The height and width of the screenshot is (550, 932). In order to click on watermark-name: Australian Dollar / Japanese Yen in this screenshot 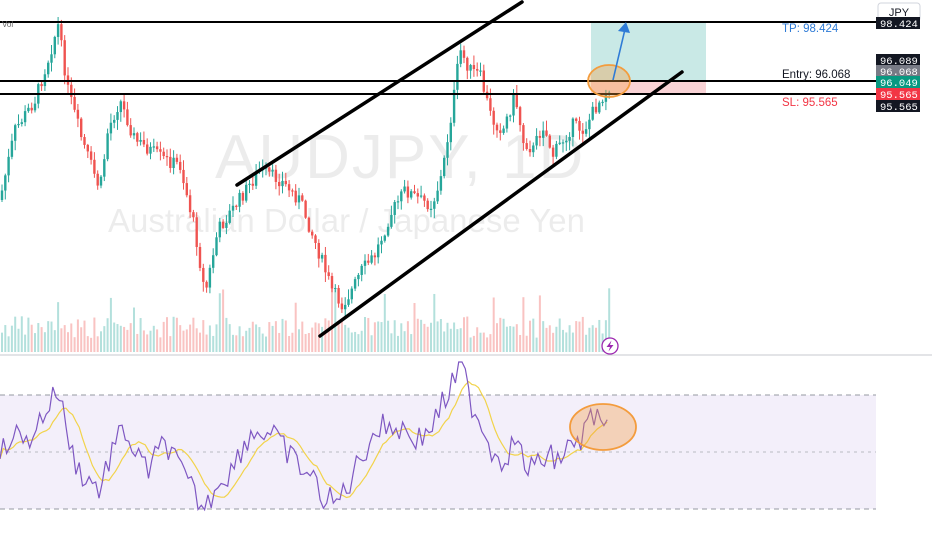, I will do `click(346, 220)`.